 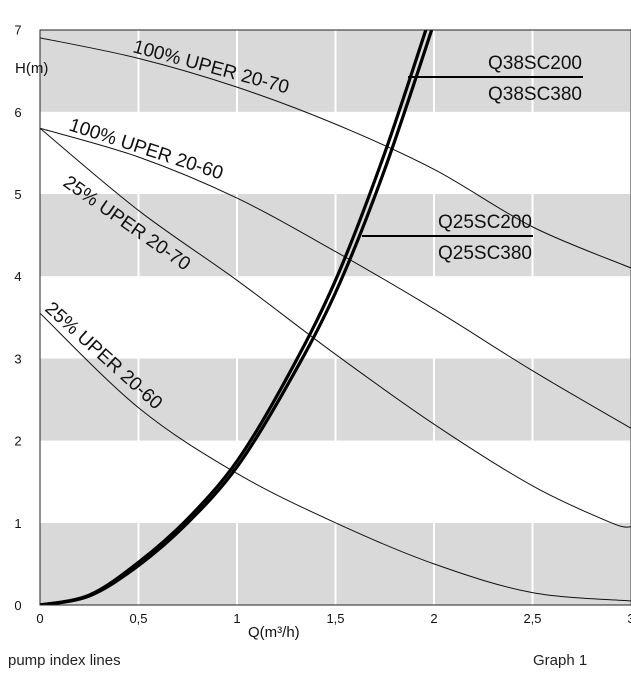 What do you see at coordinates (39, 618) in the screenshot?
I see `x-tick-label: 0` at bounding box center [39, 618].